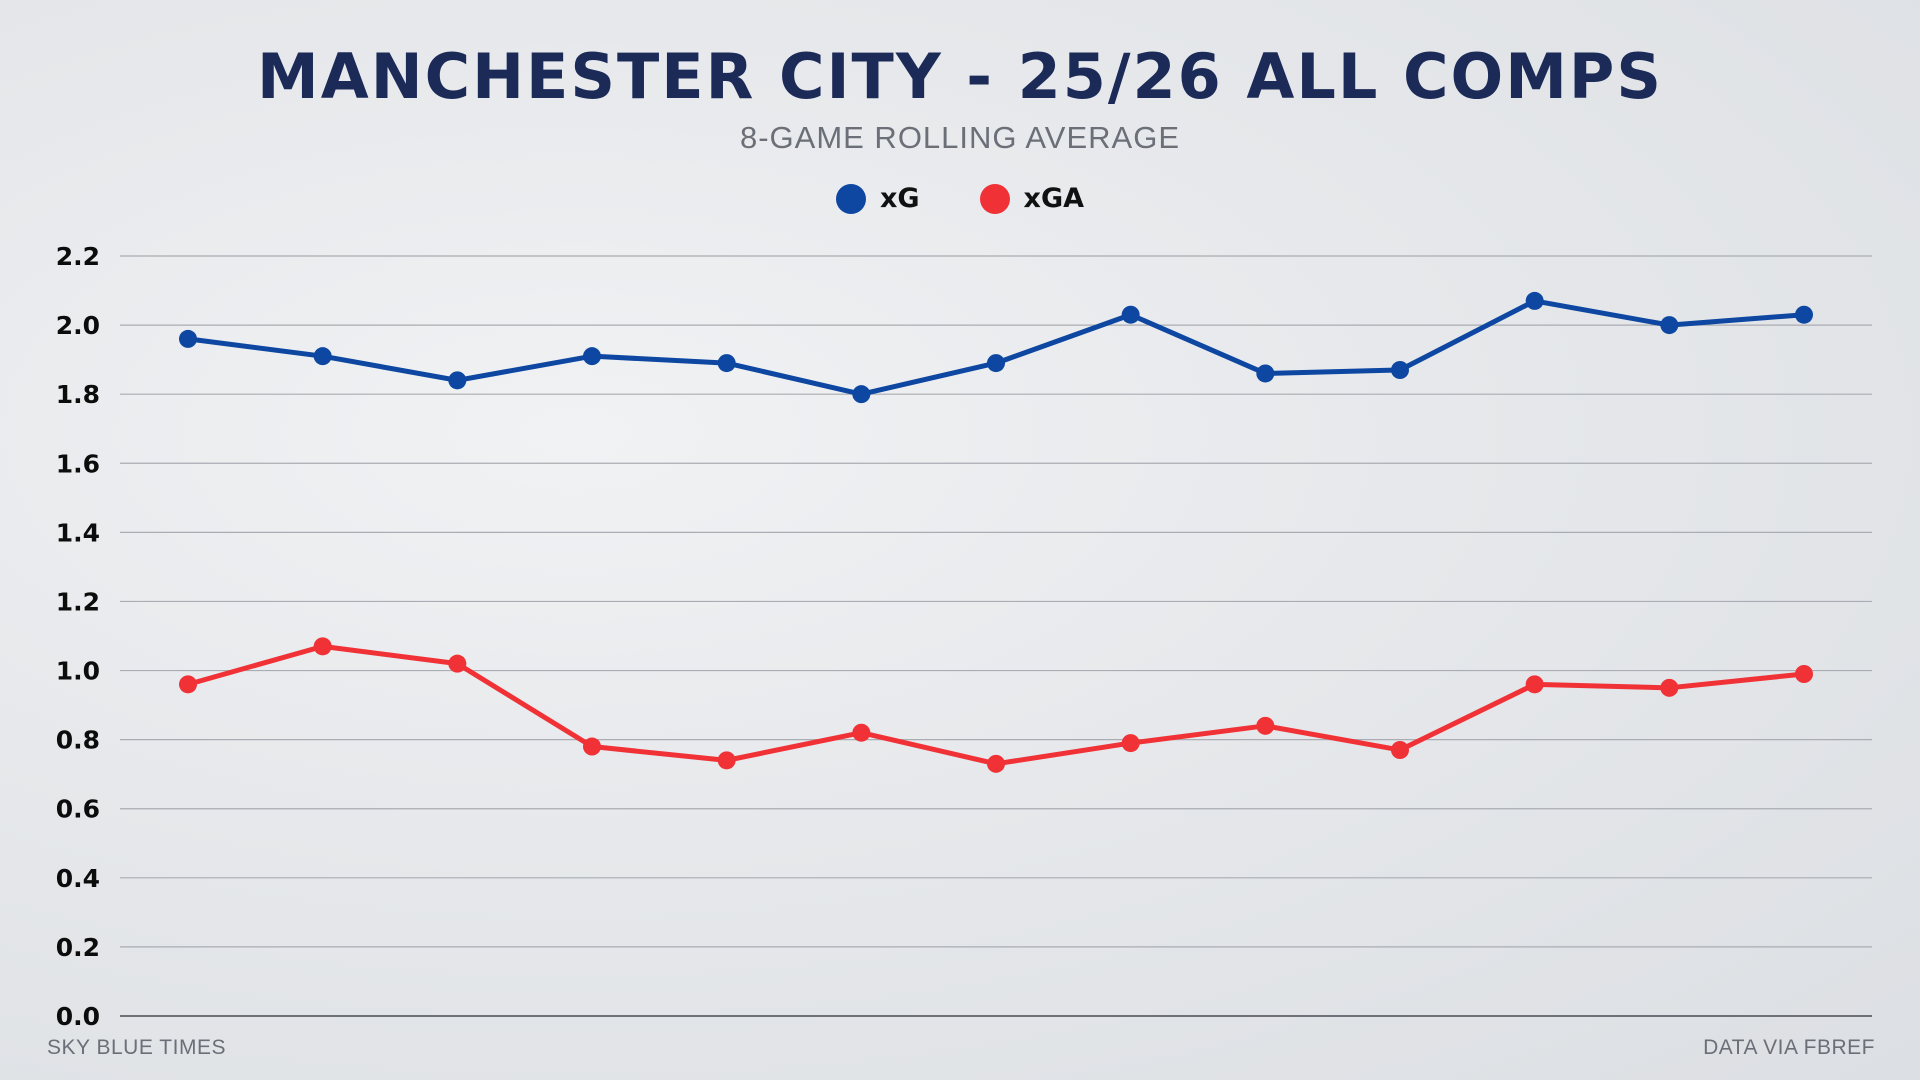 This screenshot has height=1080, width=1920. Describe the element at coordinates (960, 137) in the screenshot. I see `chart-subtitle: 8-GAME ROLLING AVERAGE` at that location.